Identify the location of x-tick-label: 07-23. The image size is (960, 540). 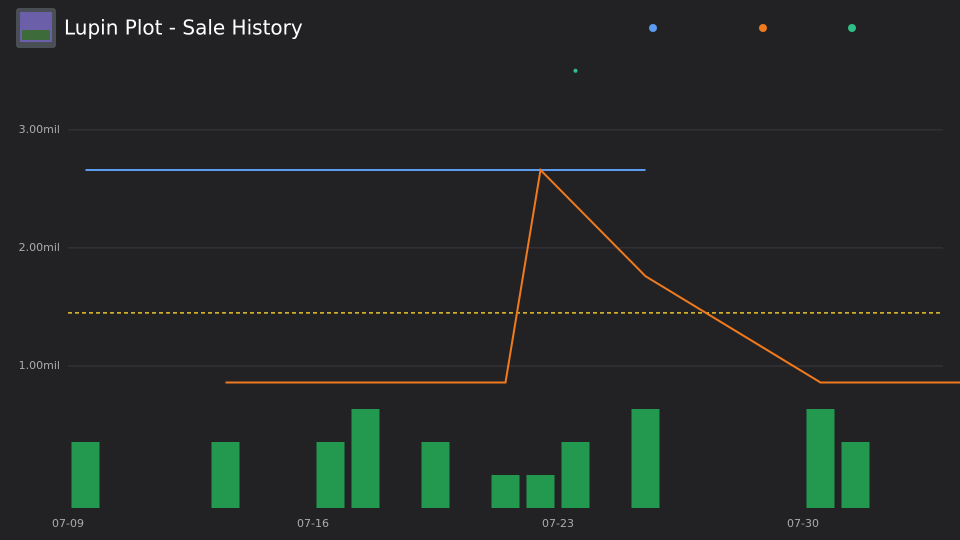
(558, 523).